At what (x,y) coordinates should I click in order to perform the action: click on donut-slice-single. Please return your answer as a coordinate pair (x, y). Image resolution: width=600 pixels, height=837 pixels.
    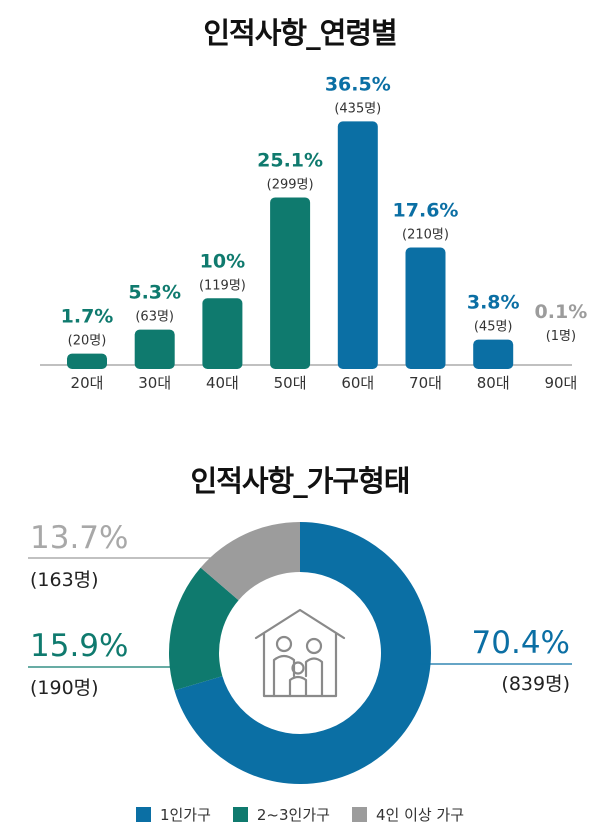
    Looking at the image, I should click on (302, 653).